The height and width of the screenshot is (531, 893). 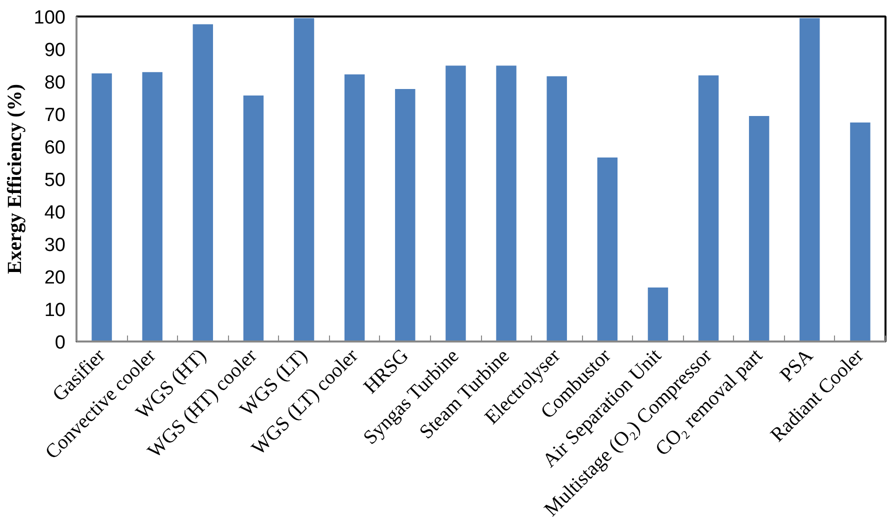 I want to click on y-tick-label: 20, so click(x=55, y=278).